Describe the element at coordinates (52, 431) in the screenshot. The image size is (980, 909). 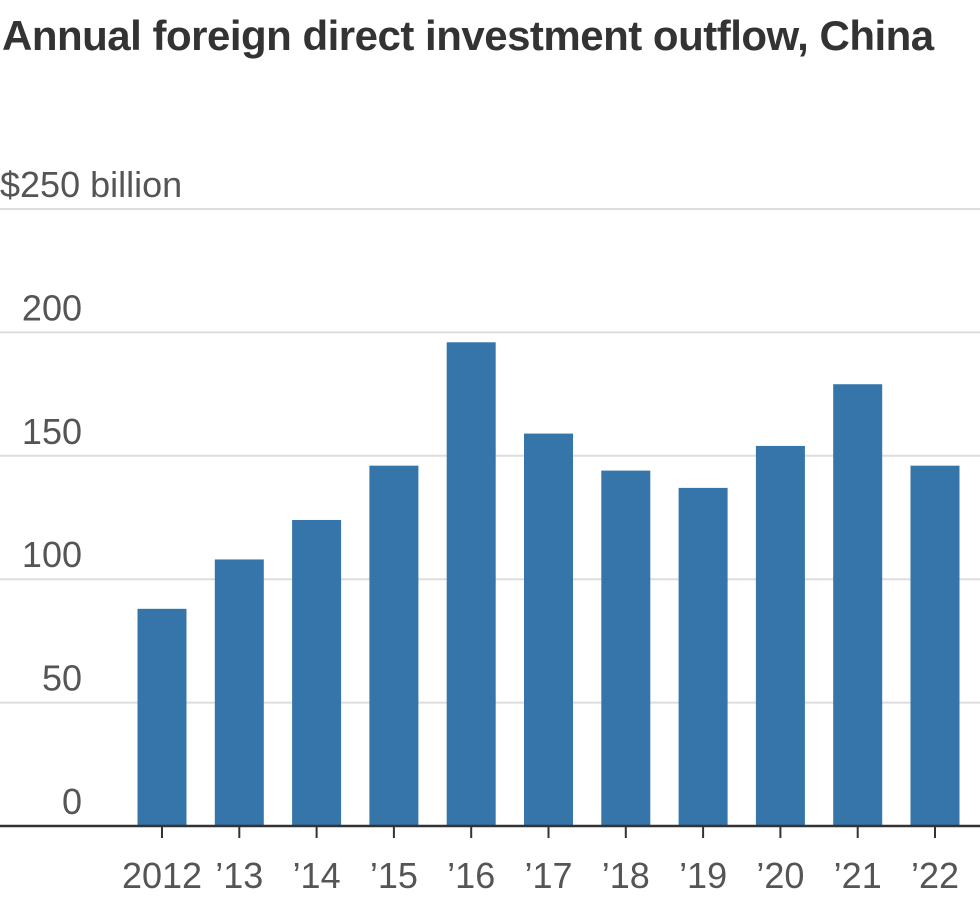
I see `y-tick-label: 150` at that location.